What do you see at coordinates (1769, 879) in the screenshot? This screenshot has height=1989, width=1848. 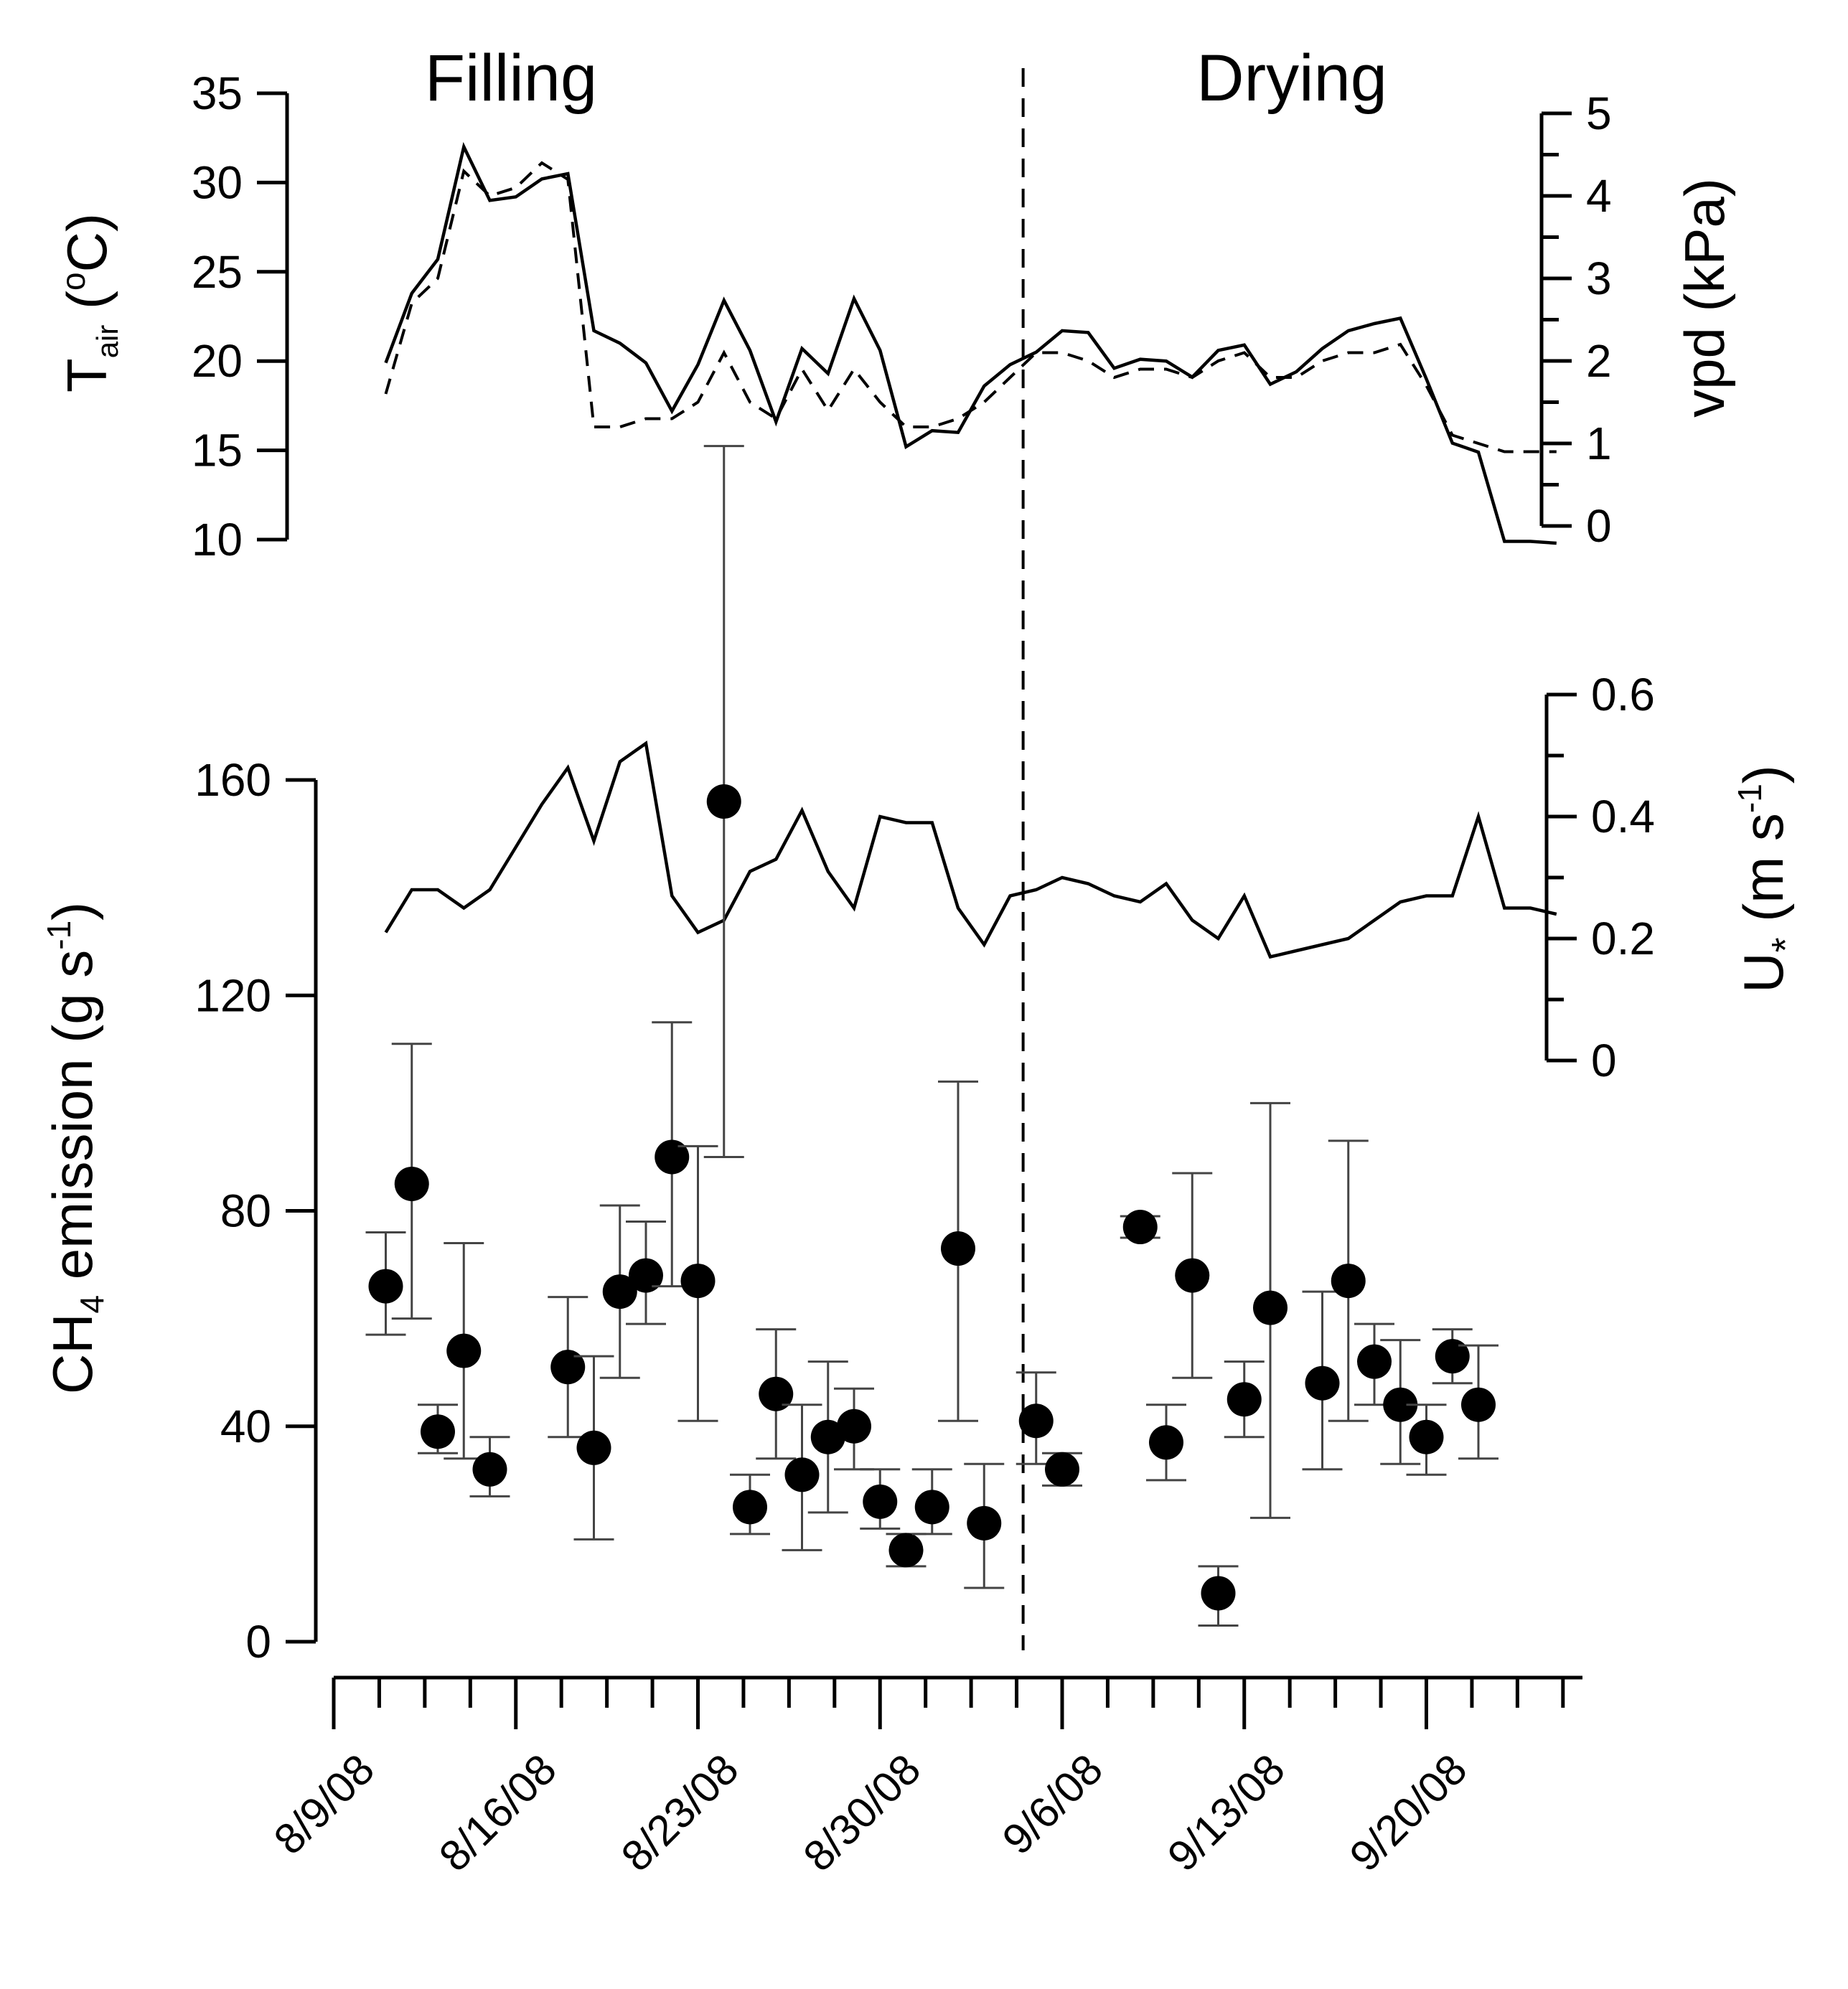 I see `ustar-axis-title: U* (m s-1)` at bounding box center [1769, 879].